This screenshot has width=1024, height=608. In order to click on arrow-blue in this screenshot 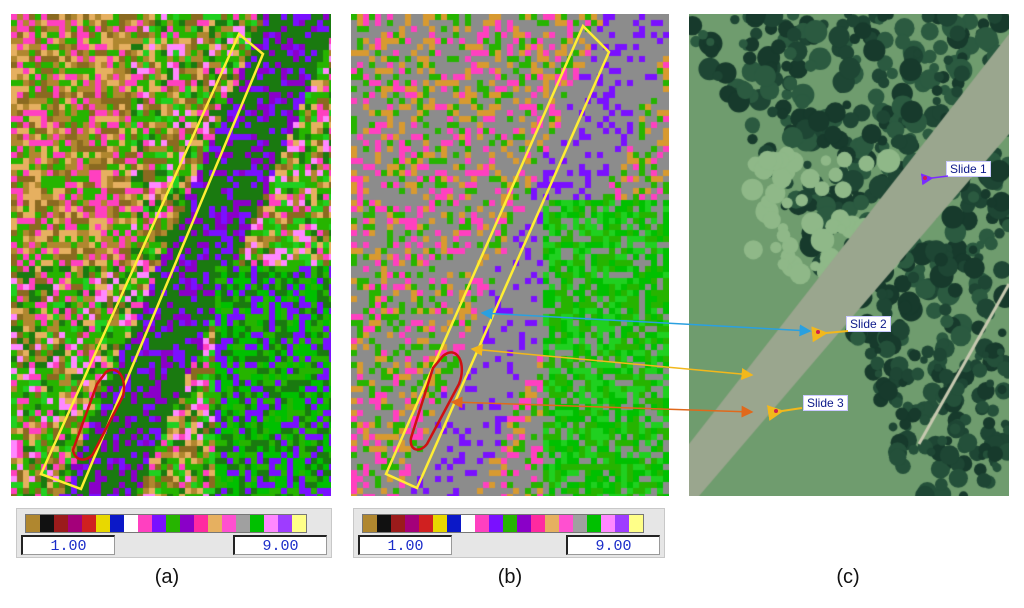, I will do `click(646, 322)`.